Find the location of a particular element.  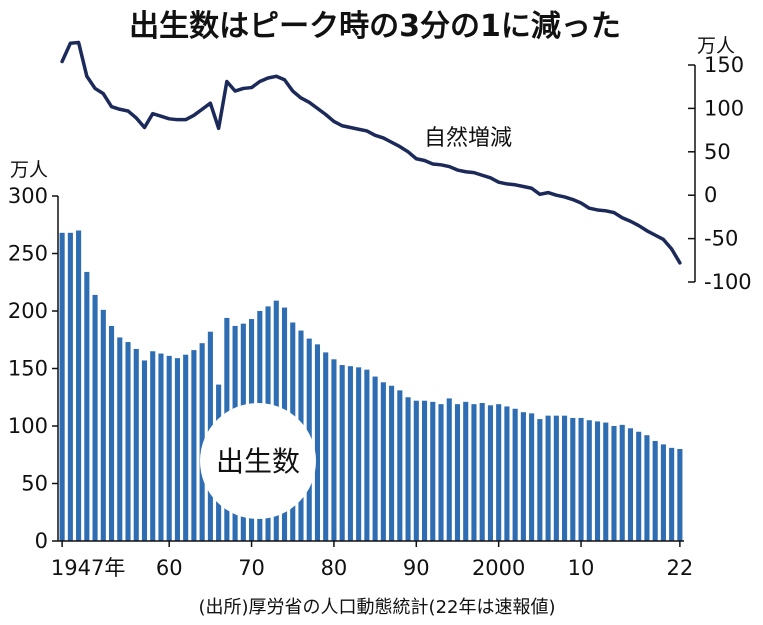

birth-bar-2014 is located at coordinates (614, 483).